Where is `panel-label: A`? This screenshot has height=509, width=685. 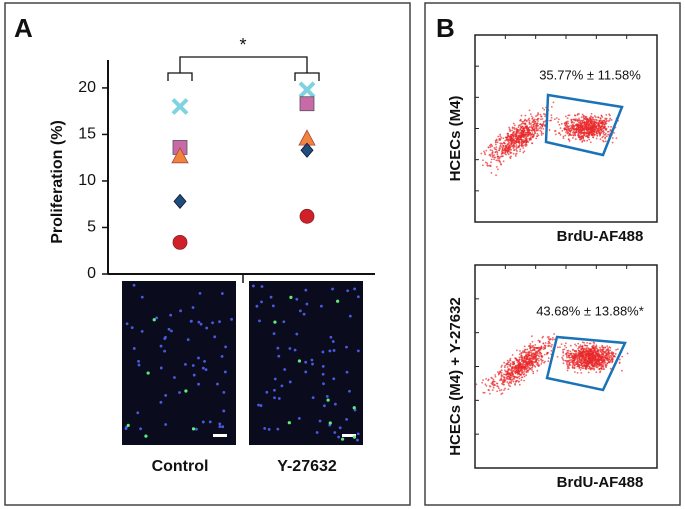
panel-label: A is located at coordinates (23, 28).